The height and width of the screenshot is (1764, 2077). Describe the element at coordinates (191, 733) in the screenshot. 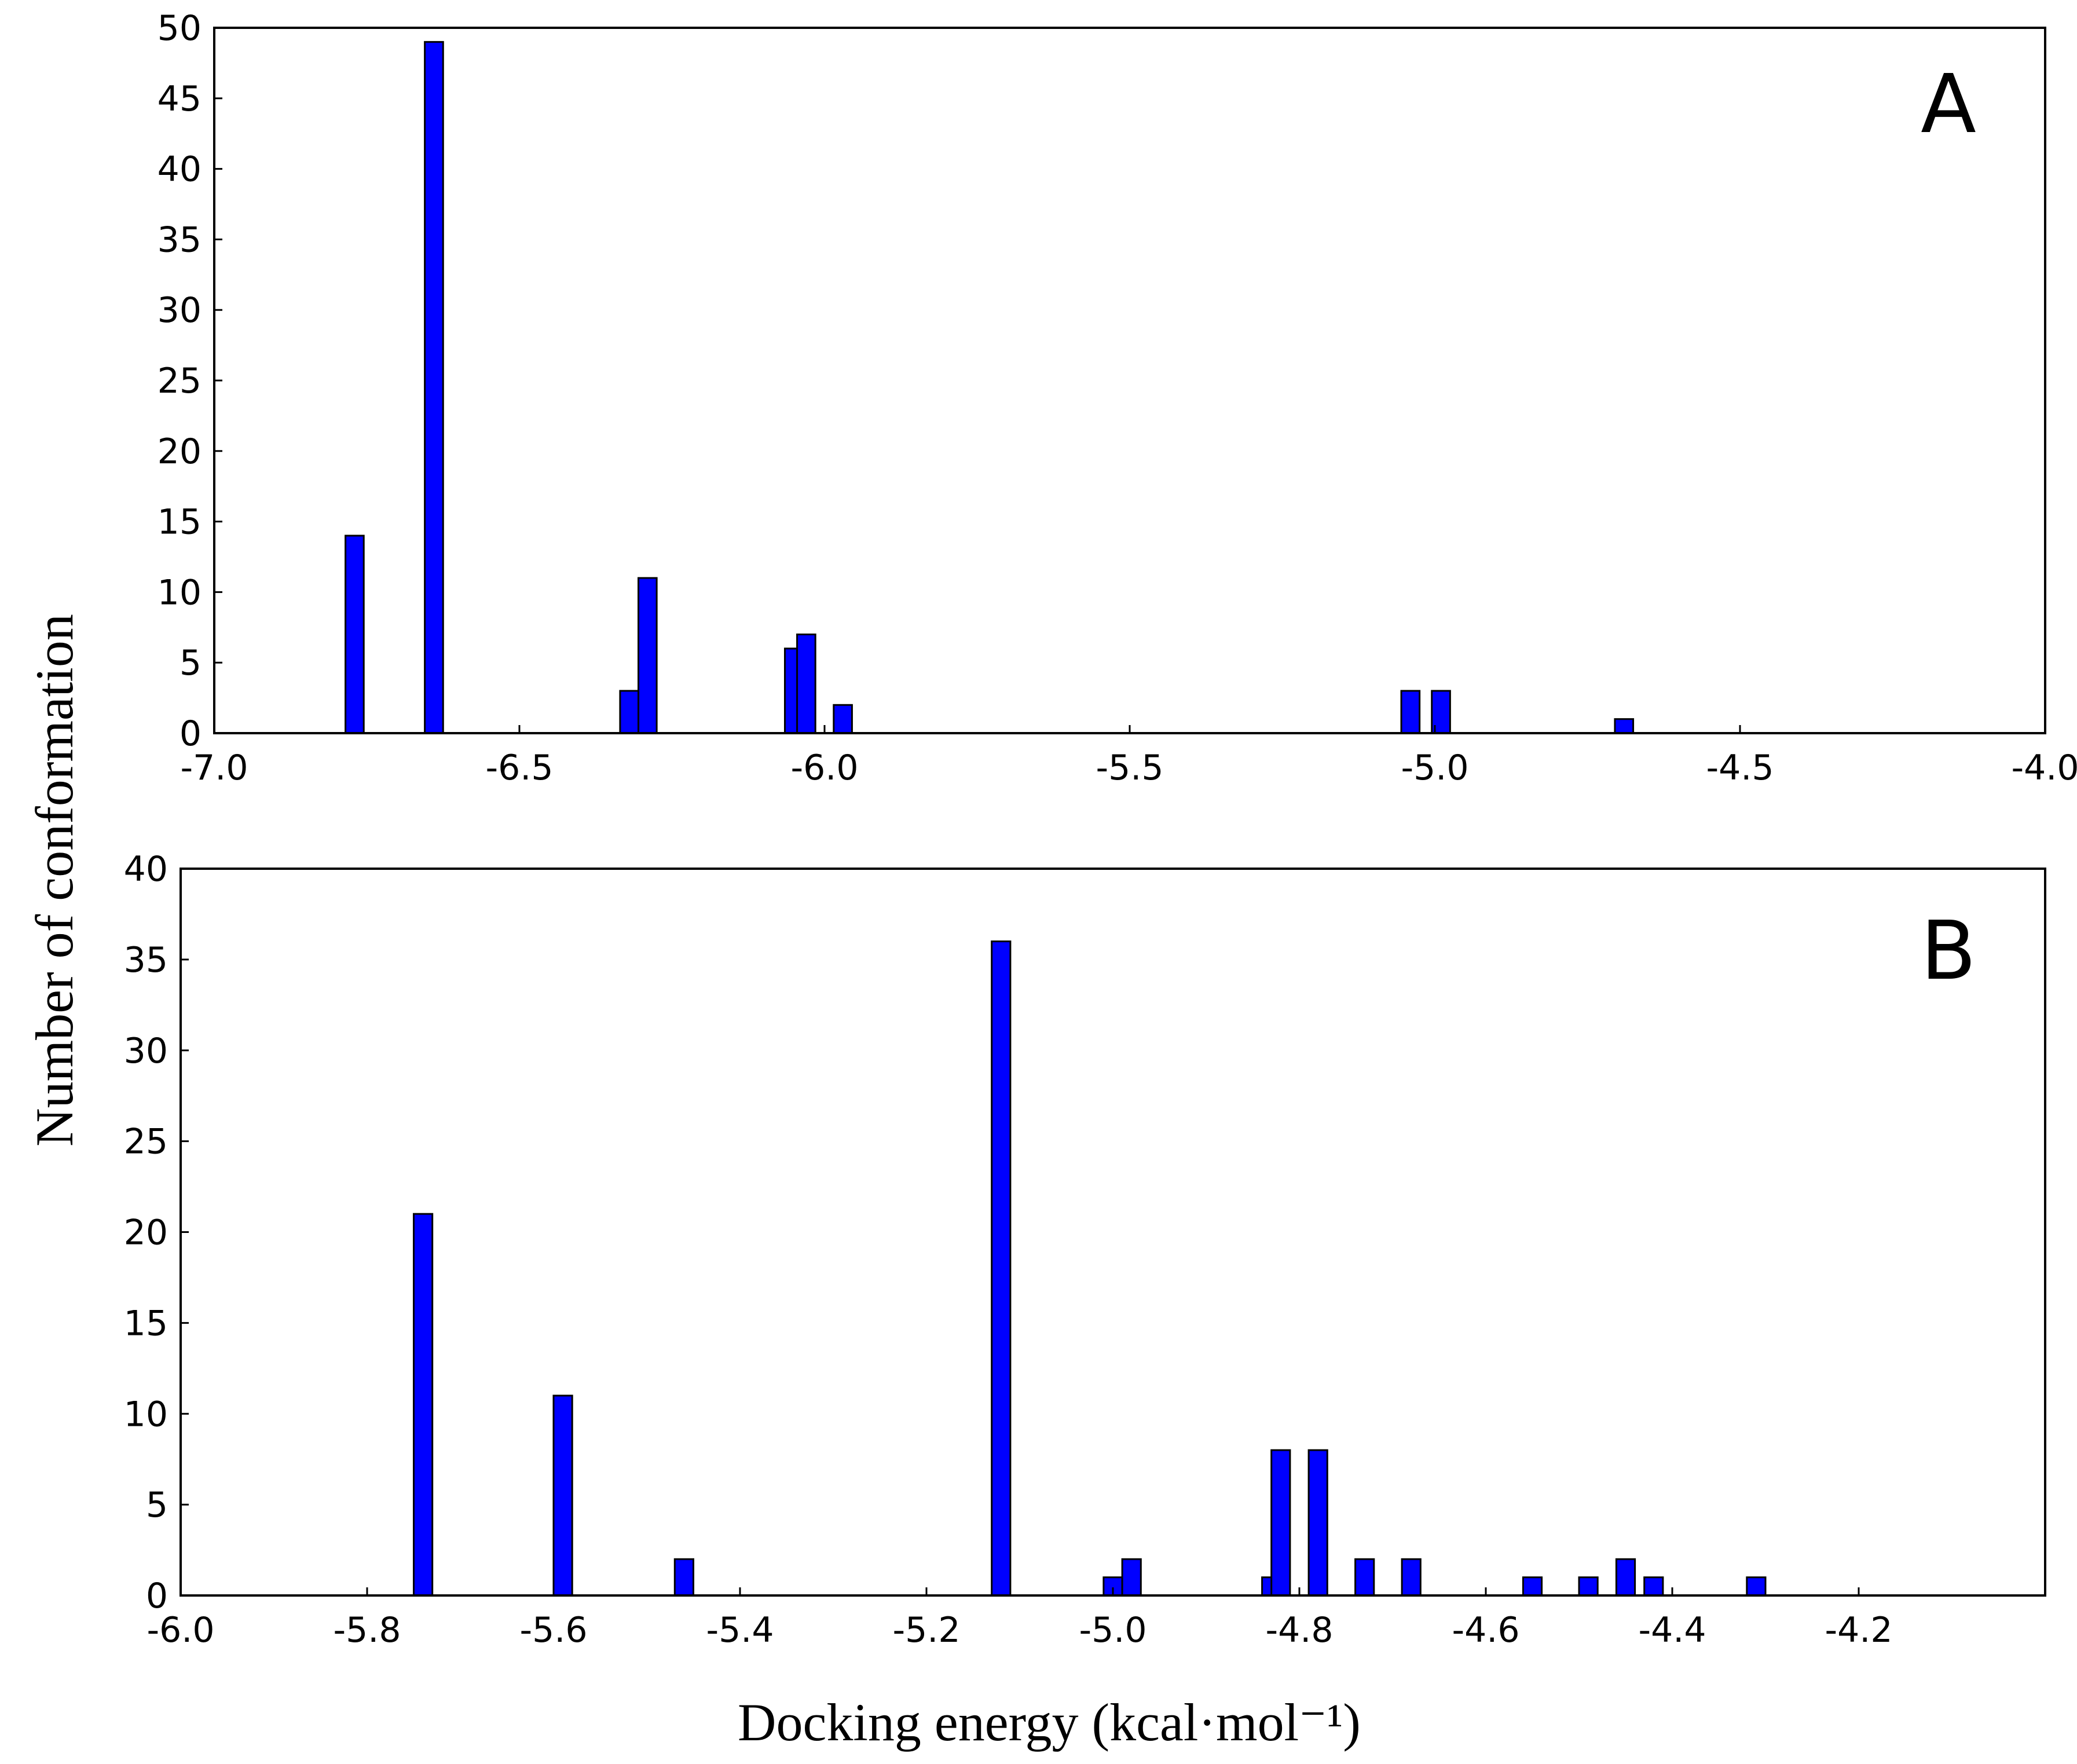

I see `panel-a-y-tick-label: 0` at that location.